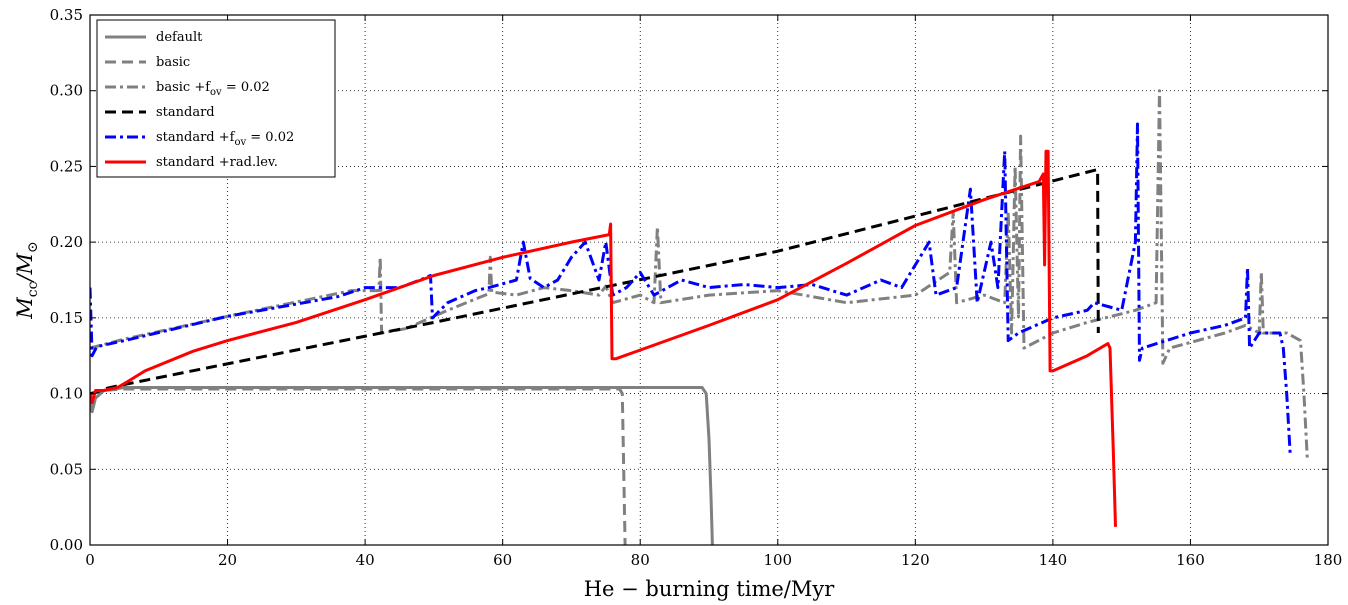  I want to click on legend-label: standard +fov = 0.02, so click(225, 139).